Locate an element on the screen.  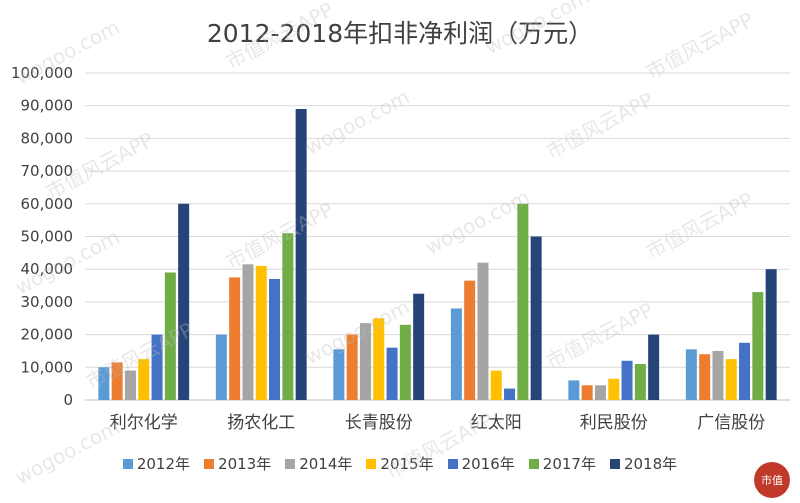
x-tick-label: 长青股份 is located at coordinates (379, 423).